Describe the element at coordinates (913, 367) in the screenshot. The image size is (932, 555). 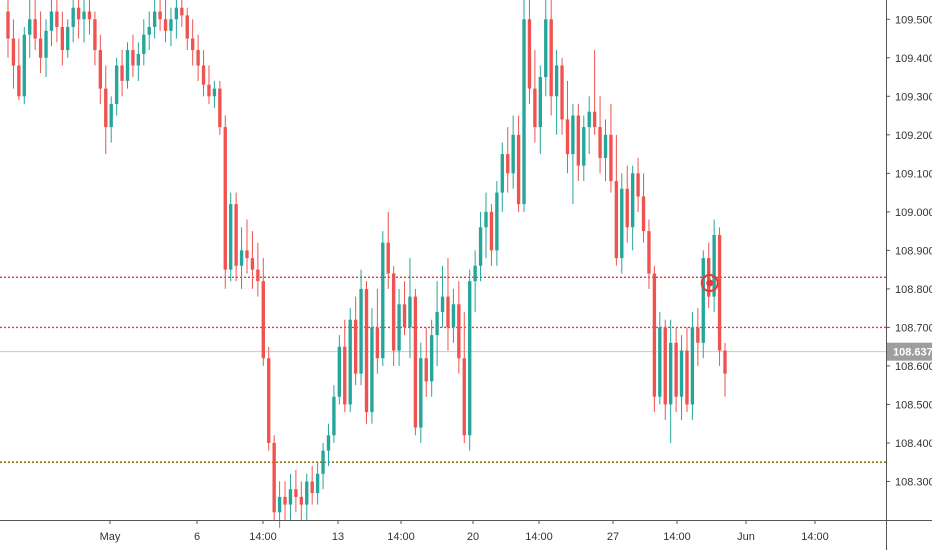
I see `y-tick-label-9: 108.600` at that location.